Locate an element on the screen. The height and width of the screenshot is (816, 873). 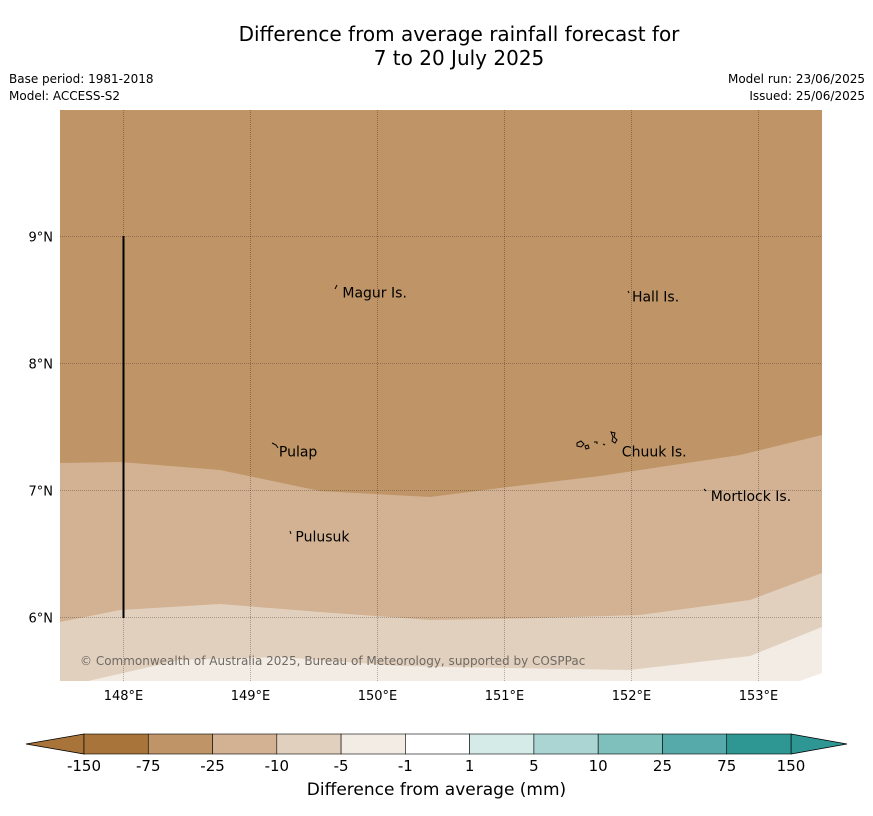
latitude-tick-label: 7°N is located at coordinates (41, 492).